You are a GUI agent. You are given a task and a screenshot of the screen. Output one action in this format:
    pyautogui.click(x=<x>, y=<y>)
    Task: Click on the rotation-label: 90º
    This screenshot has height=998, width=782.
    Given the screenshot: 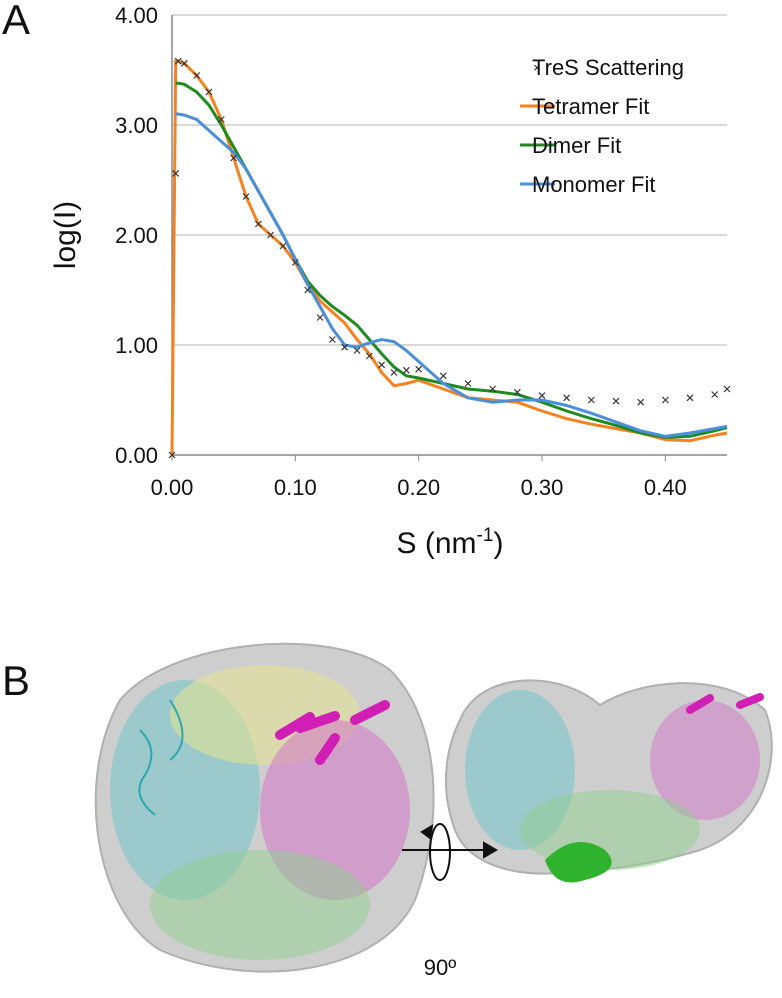 What is the action you would take?
    pyautogui.click(x=440, y=967)
    